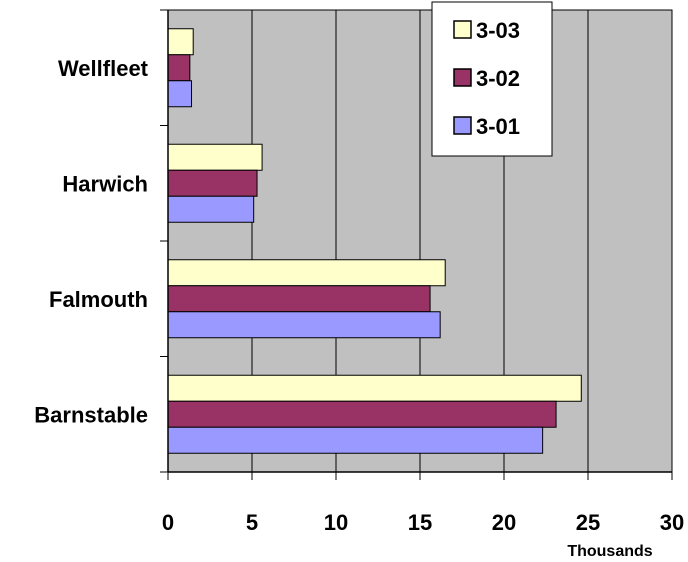 This screenshot has width=688, height=562. What do you see at coordinates (588, 522) in the screenshot?
I see `x-tick-label: 25` at bounding box center [588, 522].